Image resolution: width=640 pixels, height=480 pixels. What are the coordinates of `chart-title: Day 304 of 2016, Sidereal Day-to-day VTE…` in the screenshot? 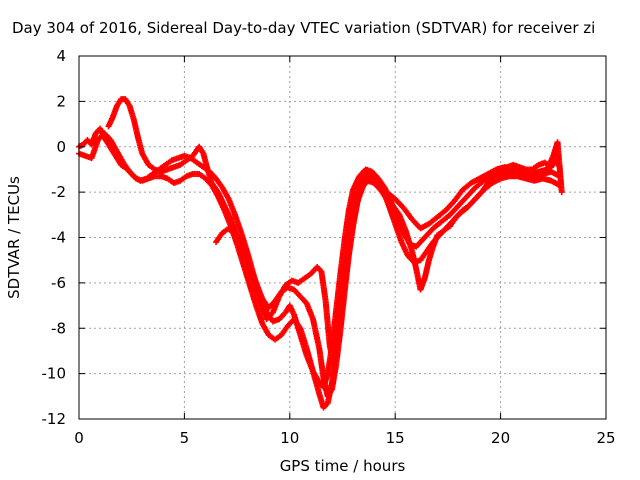 It's located at (303, 28).